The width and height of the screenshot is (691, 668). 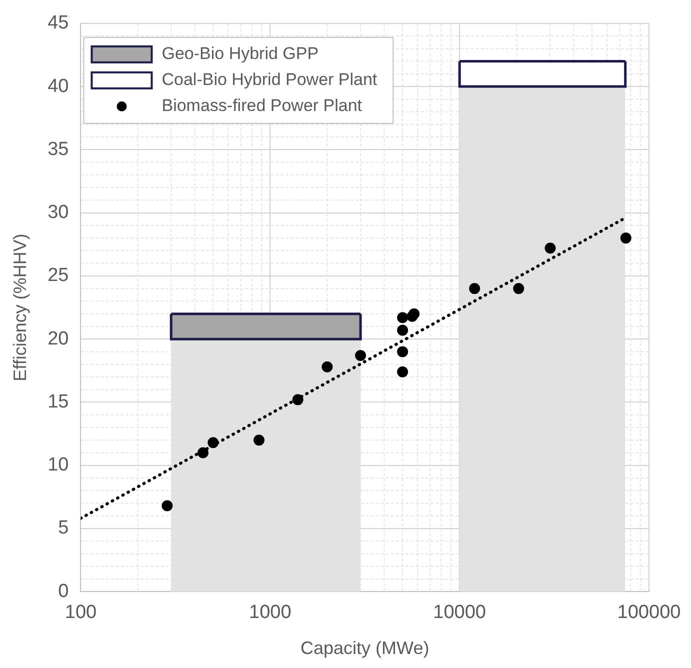 What do you see at coordinates (20, 308) in the screenshot?
I see `y-axis-title: Efficiency (%HHV)` at bounding box center [20, 308].